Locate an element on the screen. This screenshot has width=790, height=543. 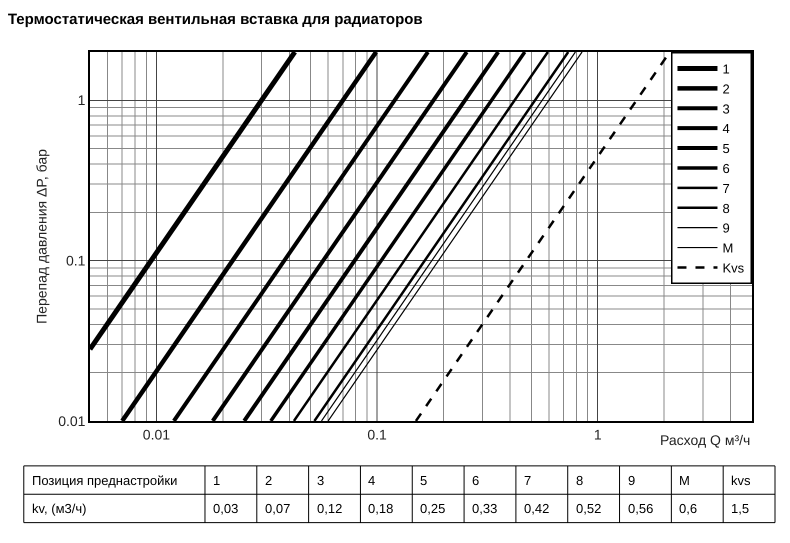
text: 1,5 is located at coordinates (740, 508).